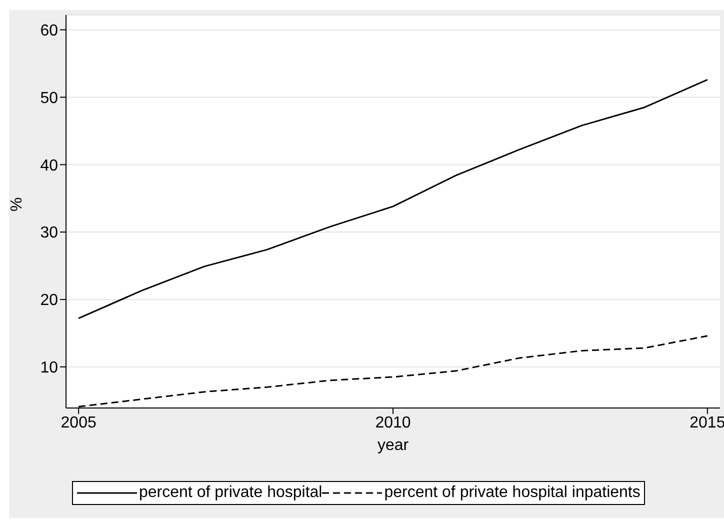 Image resolution: width=724 pixels, height=522 pixels. Describe the element at coordinates (78, 423) in the screenshot. I see `x-tick-label: 2005` at that location.